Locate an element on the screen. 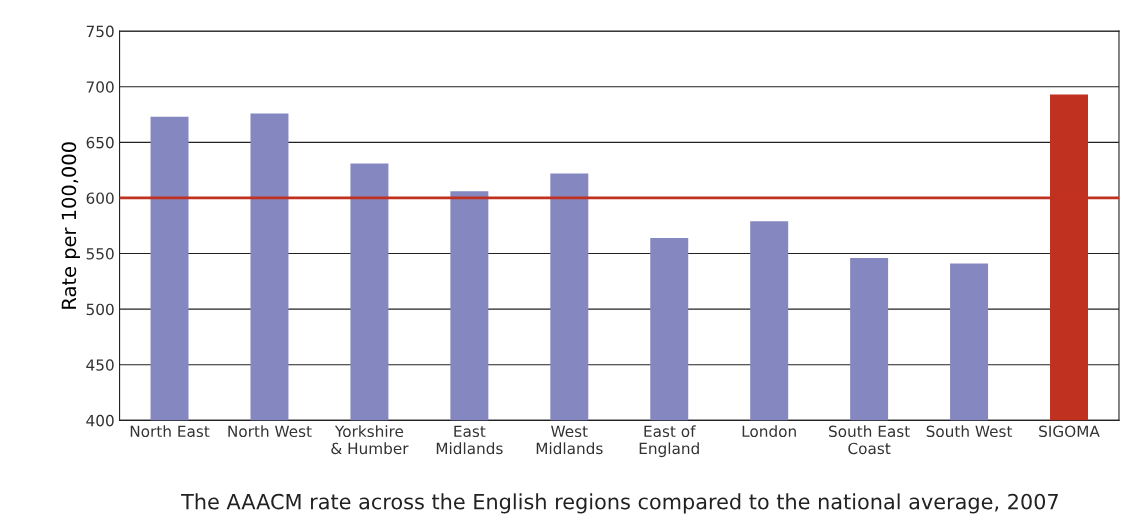 The image size is (1128, 519). y-tick-label: 550 is located at coordinates (100, 254).